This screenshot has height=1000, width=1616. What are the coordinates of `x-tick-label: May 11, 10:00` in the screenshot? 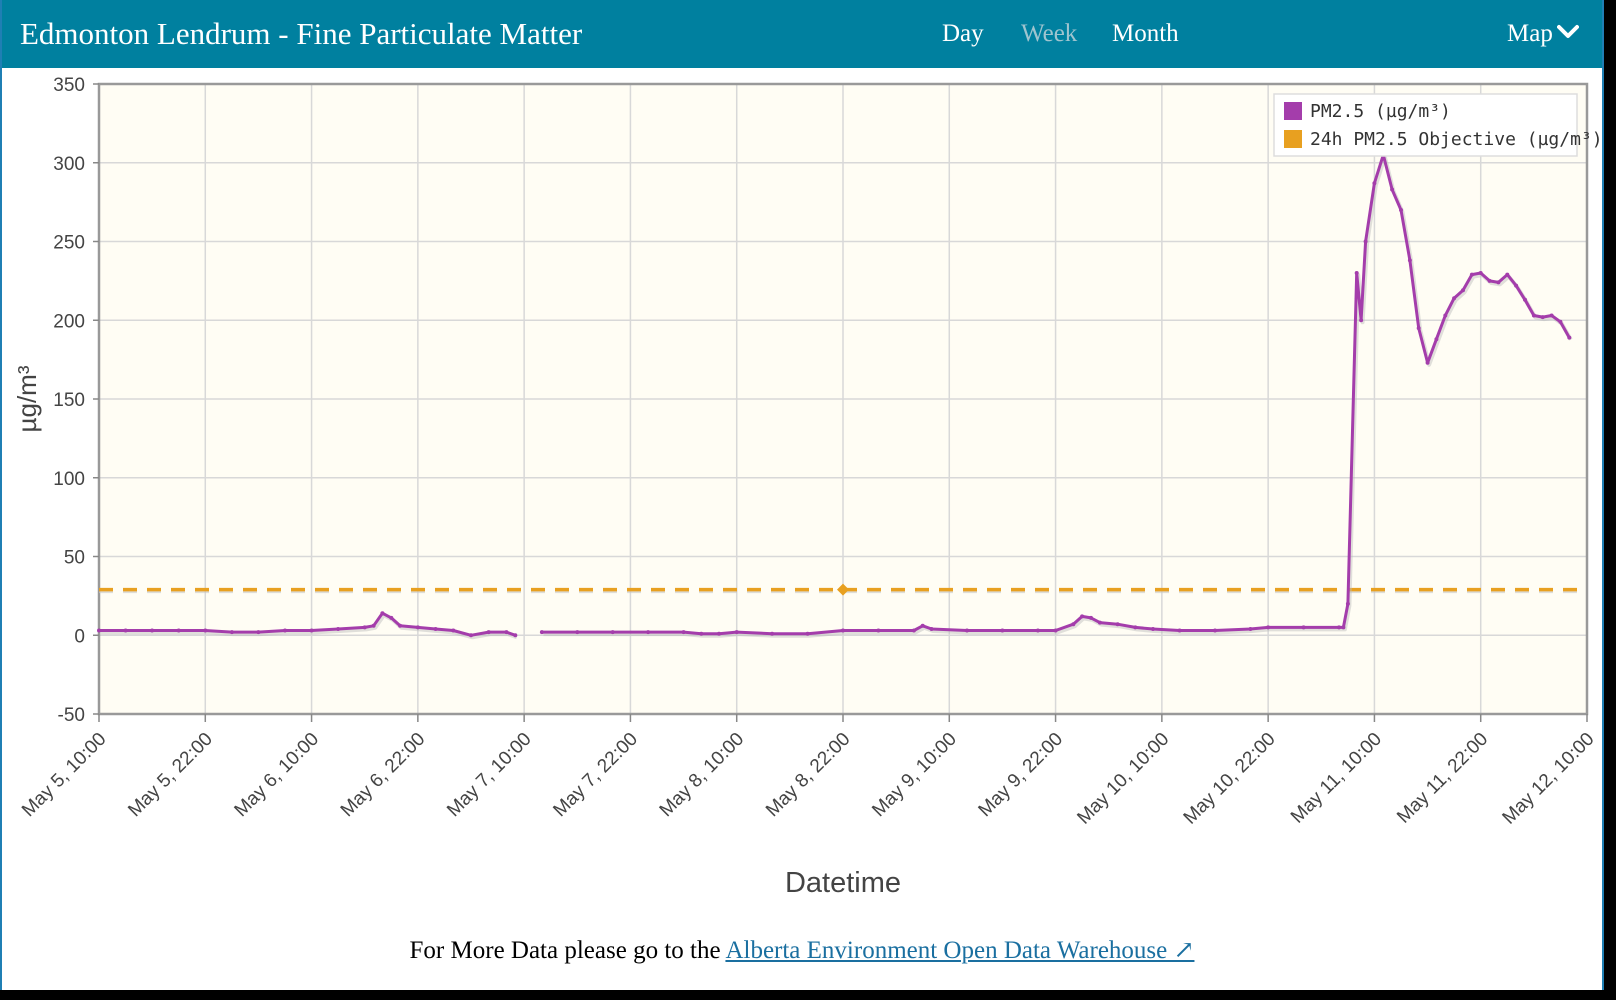 It's located at (1336, 778).